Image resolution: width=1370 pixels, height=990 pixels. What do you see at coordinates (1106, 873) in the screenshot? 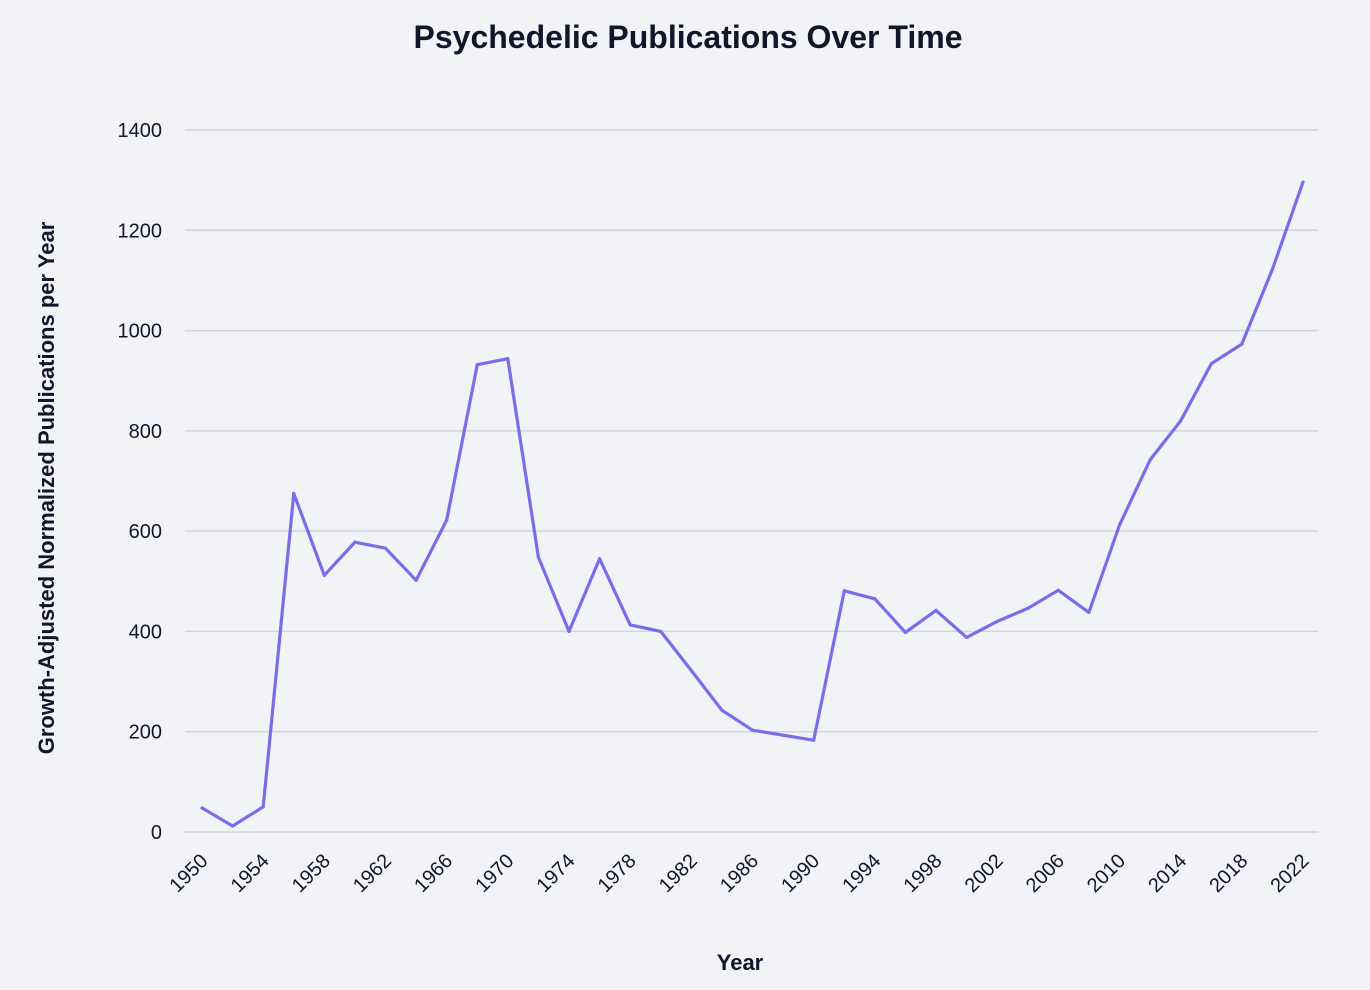
I see `x-tick-label: 2010` at bounding box center [1106, 873].